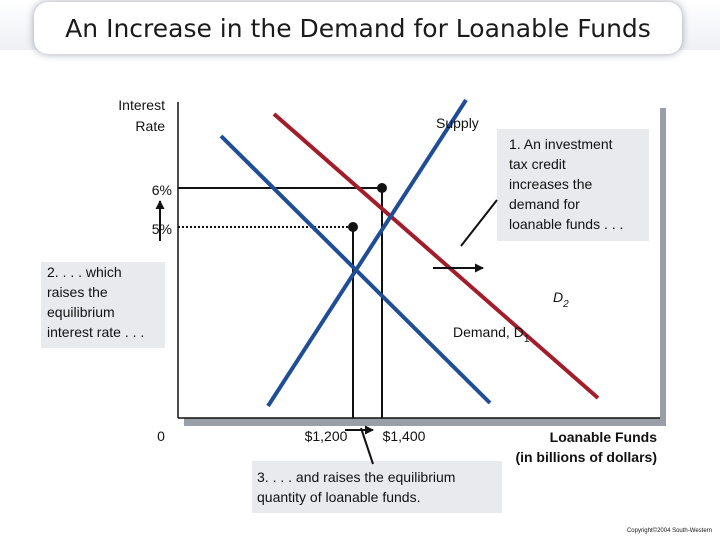 Image resolution: width=720 pixels, height=540 pixels. I want to click on x-axis-label-line2: (in billions of dollars), so click(586, 457).